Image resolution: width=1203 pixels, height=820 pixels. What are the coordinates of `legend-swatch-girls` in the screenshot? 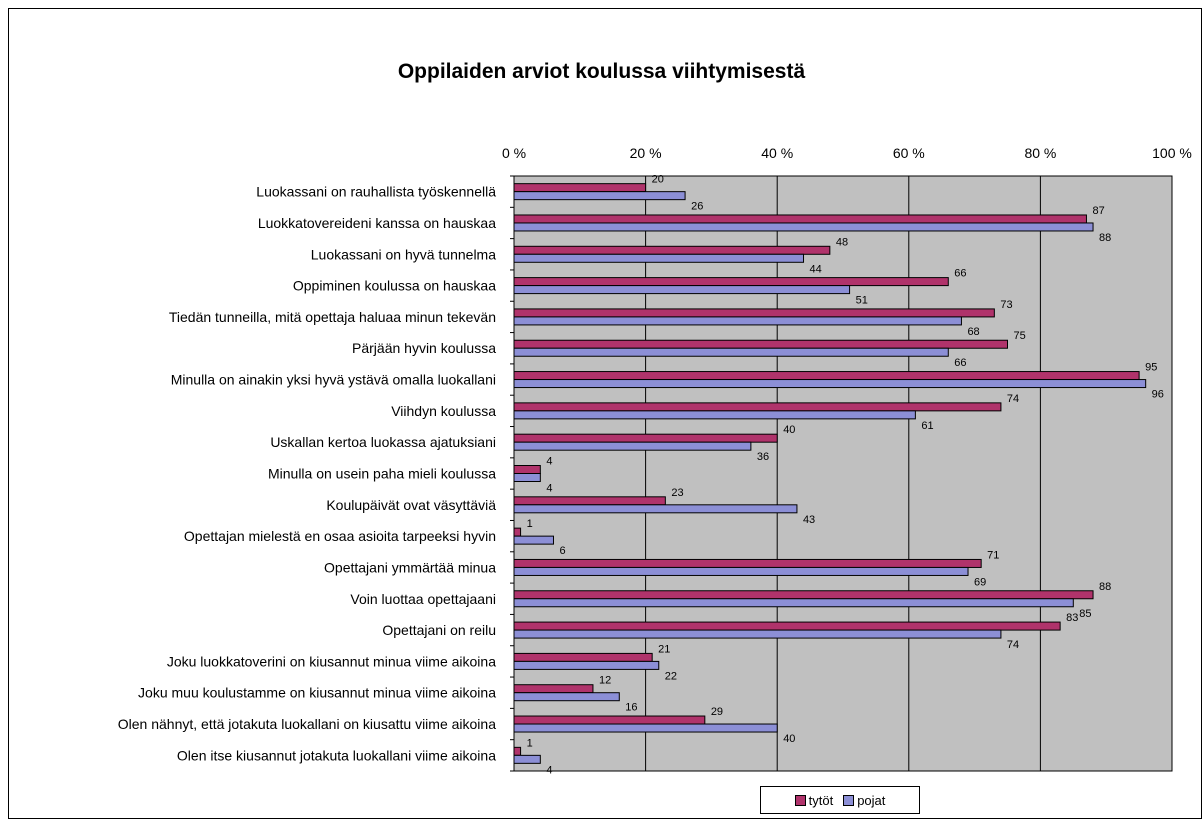 It's located at (800, 800).